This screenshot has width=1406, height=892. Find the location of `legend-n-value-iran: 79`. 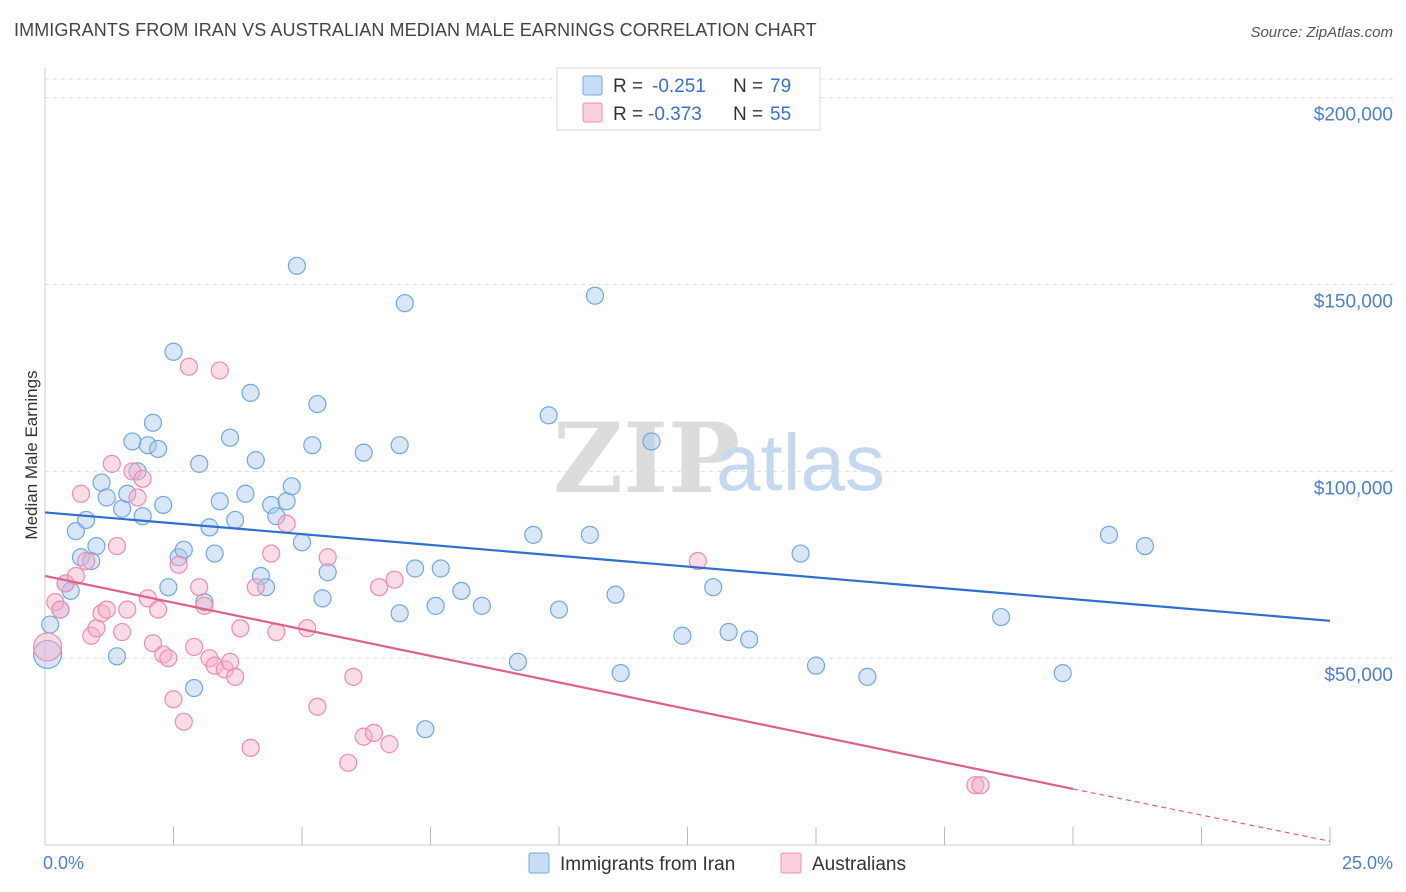

legend-n-value-iran: 79 is located at coordinates (780, 86).